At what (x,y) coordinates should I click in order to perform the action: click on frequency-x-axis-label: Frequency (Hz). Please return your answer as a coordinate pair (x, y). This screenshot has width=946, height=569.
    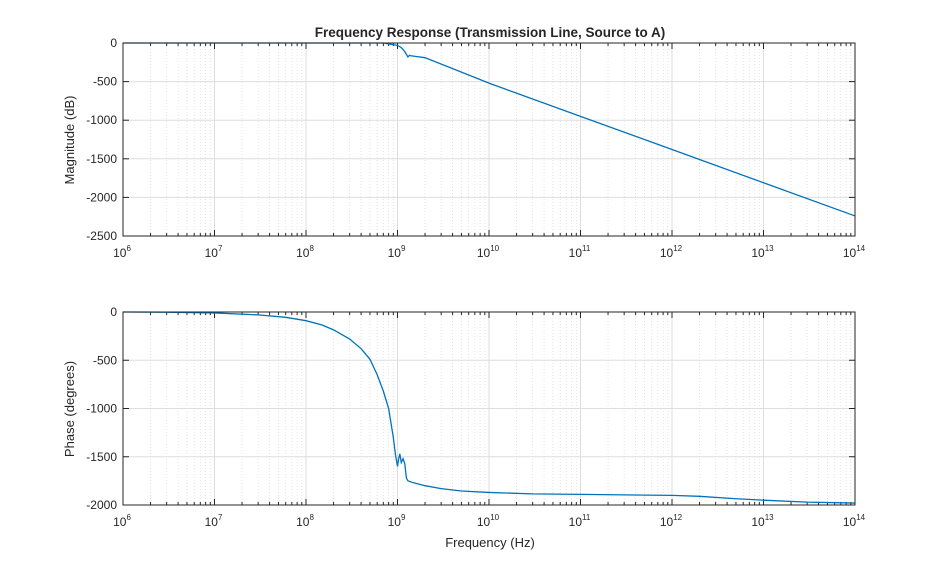
    Looking at the image, I should click on (490, 542).